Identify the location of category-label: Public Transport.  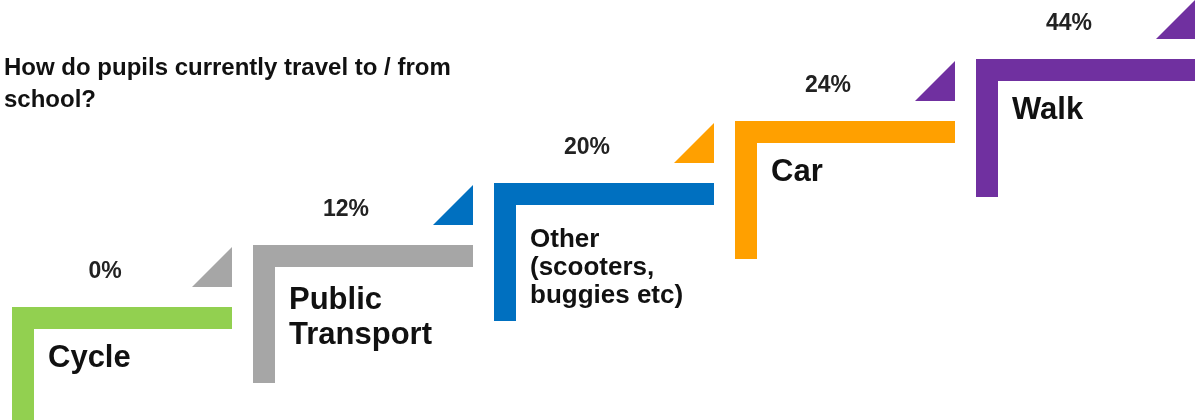
(360, 316).